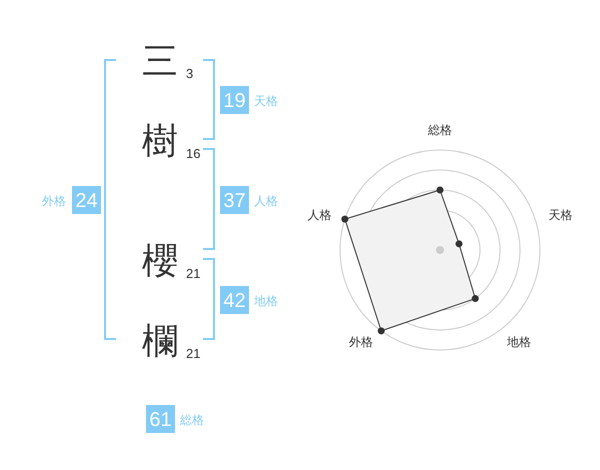 This screenshot has width=600, height=470. I want to click on category-label: 欄, so click(160, 340).